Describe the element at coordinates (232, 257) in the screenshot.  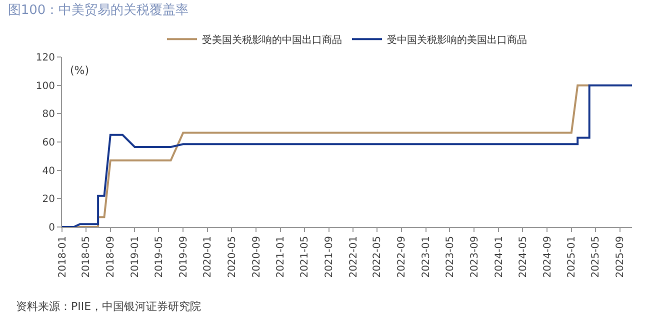
I see `x-tick-label: 2020-05` at that location.